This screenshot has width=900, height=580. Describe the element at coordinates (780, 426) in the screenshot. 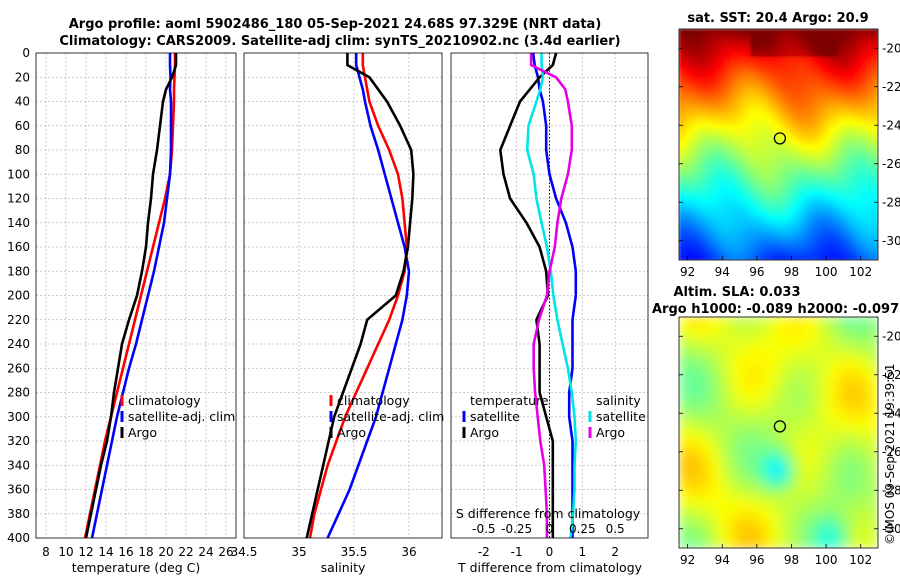

I see `argo-location-marker` at that location.